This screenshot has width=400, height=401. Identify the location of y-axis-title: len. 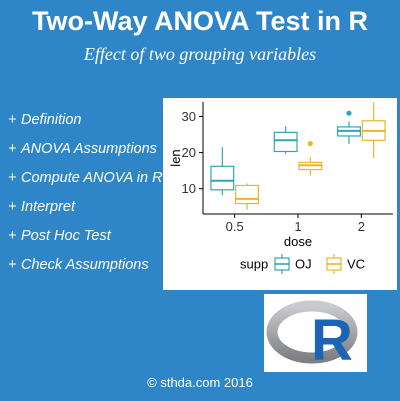
(175, 157).